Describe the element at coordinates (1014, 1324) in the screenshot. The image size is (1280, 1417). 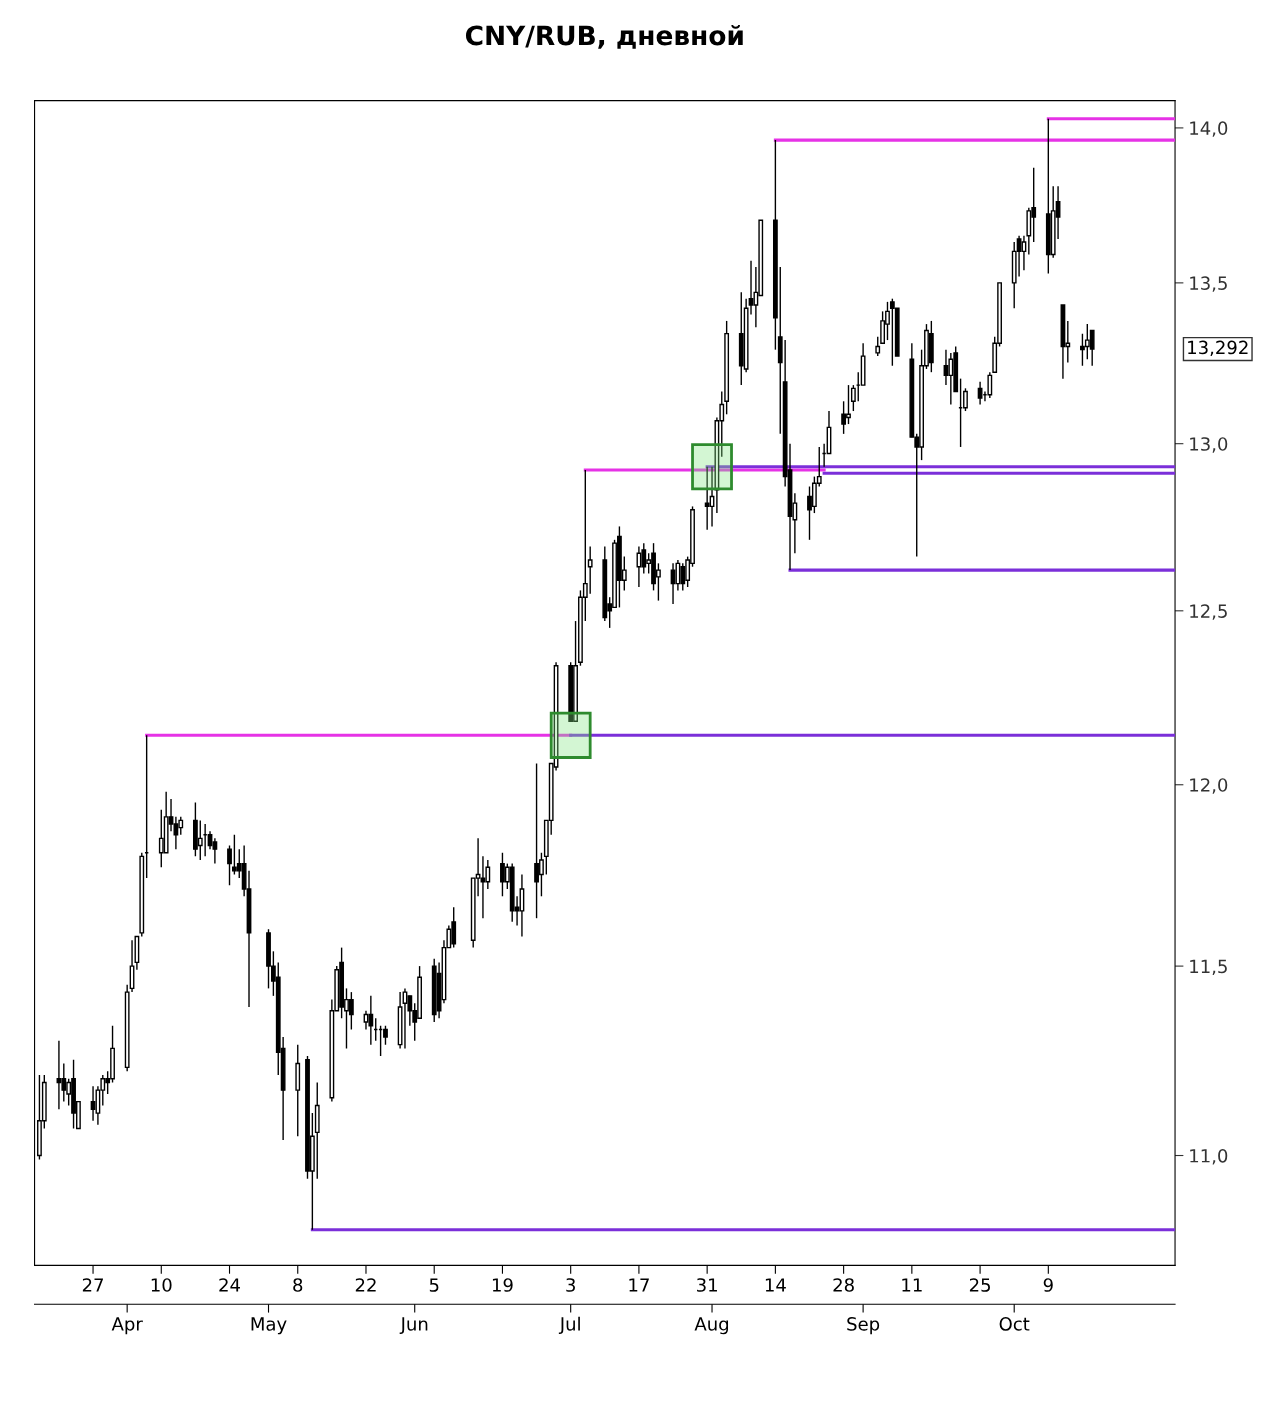
I see `x2-tick-label: Oct` at that location.